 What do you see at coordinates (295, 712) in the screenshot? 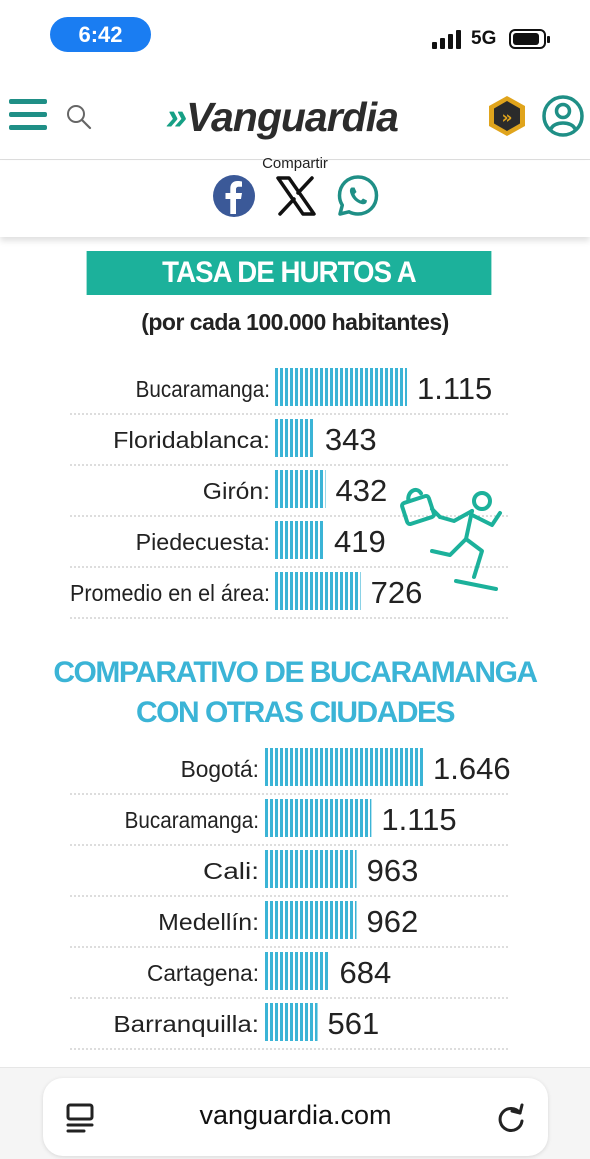
I see `chart2-title-line2: CON OTRAS CIUDADES` at bounding box center [295, 712].